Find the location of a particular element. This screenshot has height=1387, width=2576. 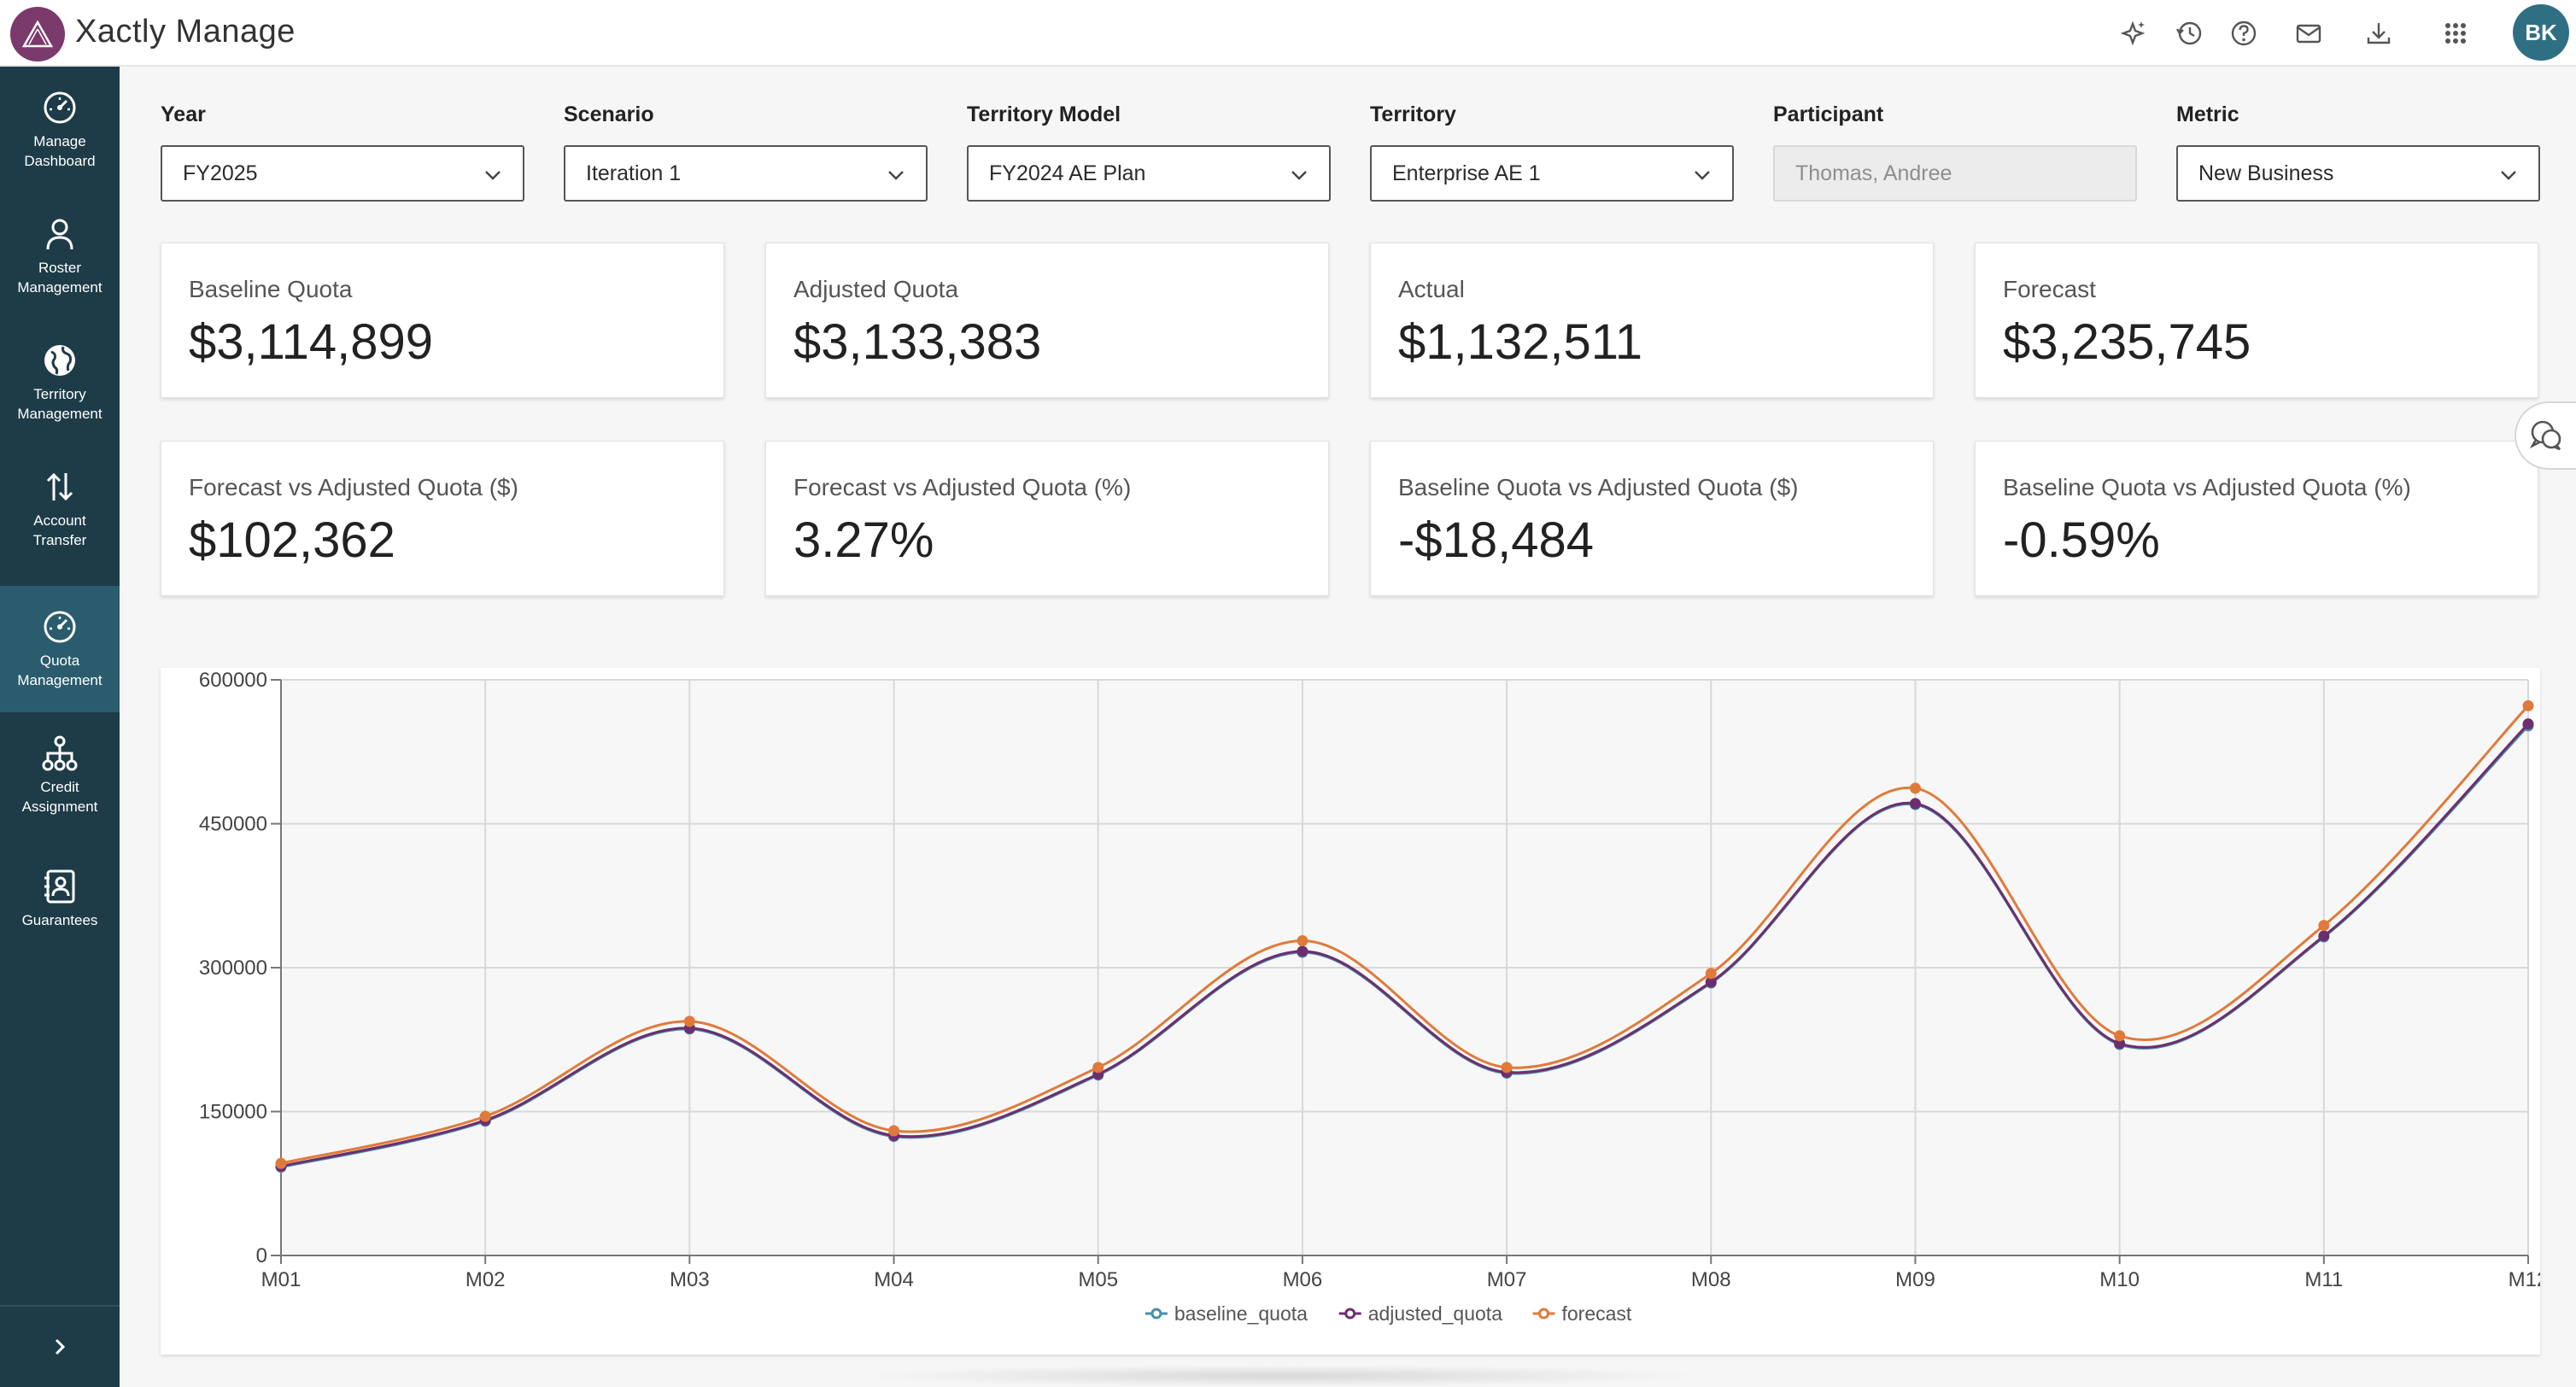

sidebar-item-roster-management: Roster Management is located at coordinates (60, 256).